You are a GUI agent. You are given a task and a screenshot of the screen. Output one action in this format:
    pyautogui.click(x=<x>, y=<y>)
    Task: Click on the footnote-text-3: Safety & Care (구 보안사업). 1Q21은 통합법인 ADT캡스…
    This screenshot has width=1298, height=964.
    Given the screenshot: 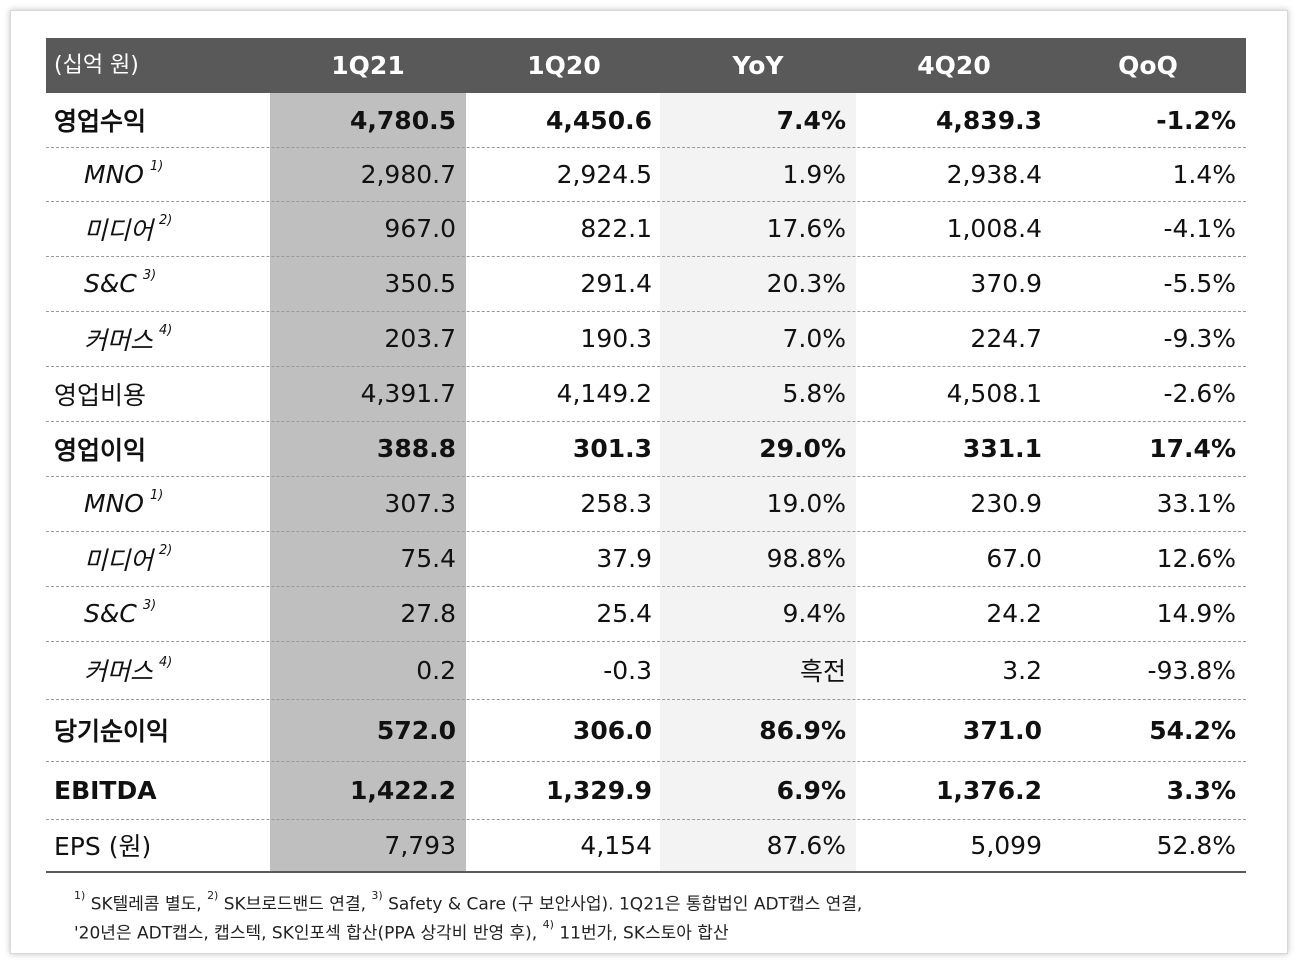 What is the action you would take?
    pyautogui.click(x=622, y=904)
    